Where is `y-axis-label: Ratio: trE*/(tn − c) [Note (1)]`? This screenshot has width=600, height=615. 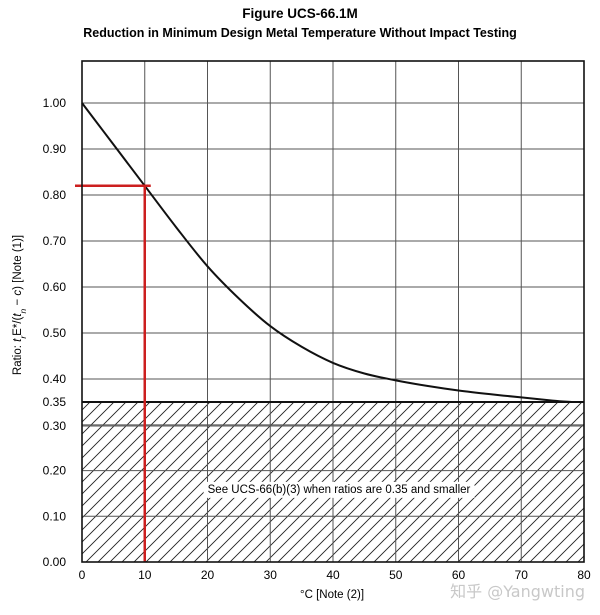 y-axis-label: Ratio: trE*/(tn − c) [Note (1)] is located at coordinates (20, 305).